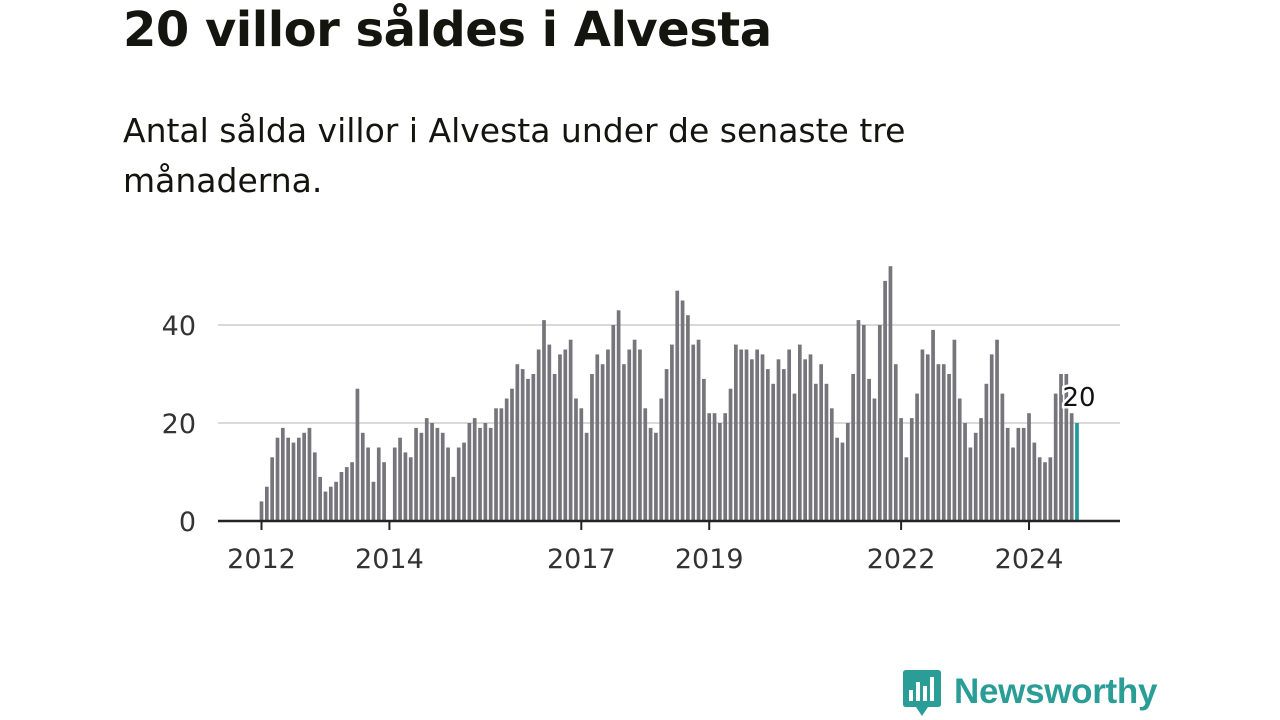 The width and height of the screenshot is (1280, 720). Describe the element at coordinates (187, 522) in the screenshot. I see `y-tick-label: 0` at that location.